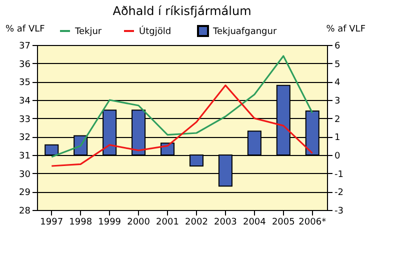  Describe the element at coordinates (337, 65) in the screenshot. I see `y2-tick-label: 5` at that location.